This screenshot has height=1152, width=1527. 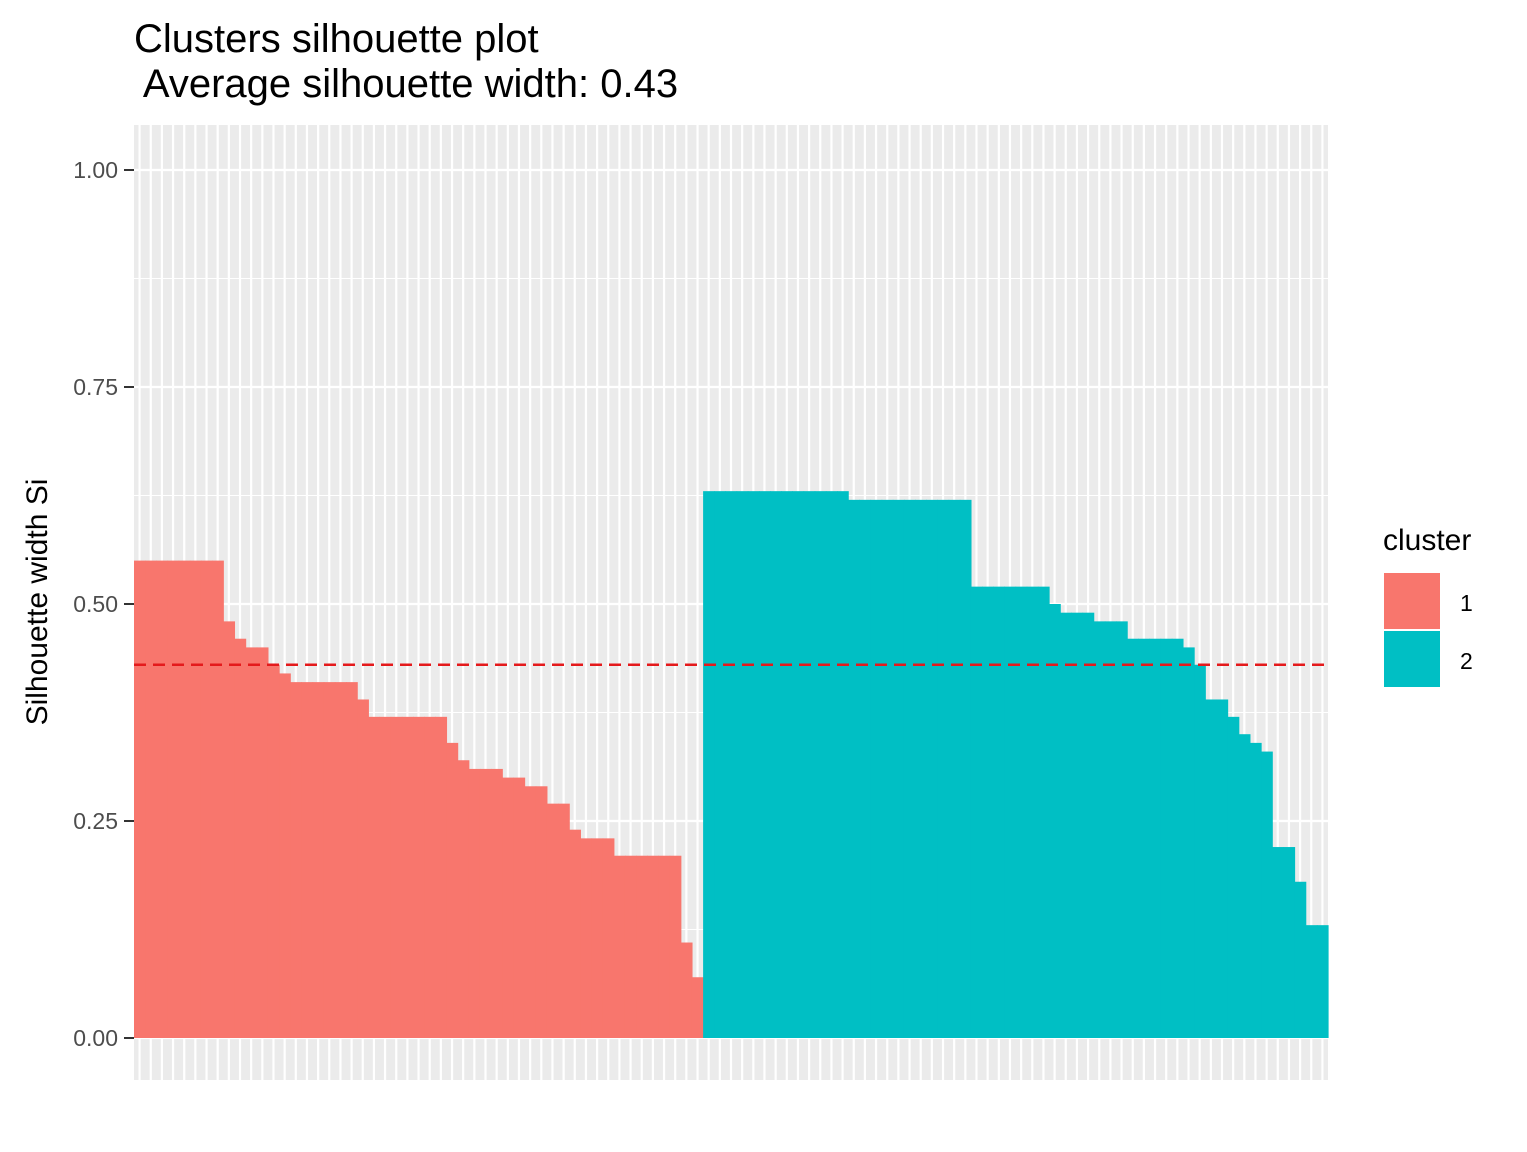 What do you see at coordinates (1466, 603) in the screenshot?
I see `legend-label-cluster-1: 1` at bounding box center [1466, 603].